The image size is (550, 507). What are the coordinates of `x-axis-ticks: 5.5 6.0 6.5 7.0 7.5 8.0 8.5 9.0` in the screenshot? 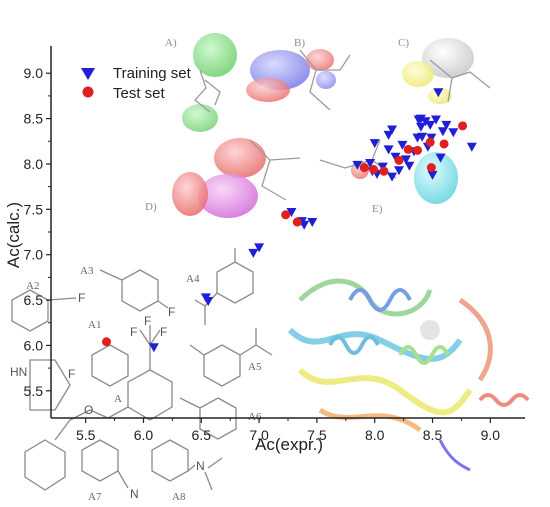 It's located at (288, 430).